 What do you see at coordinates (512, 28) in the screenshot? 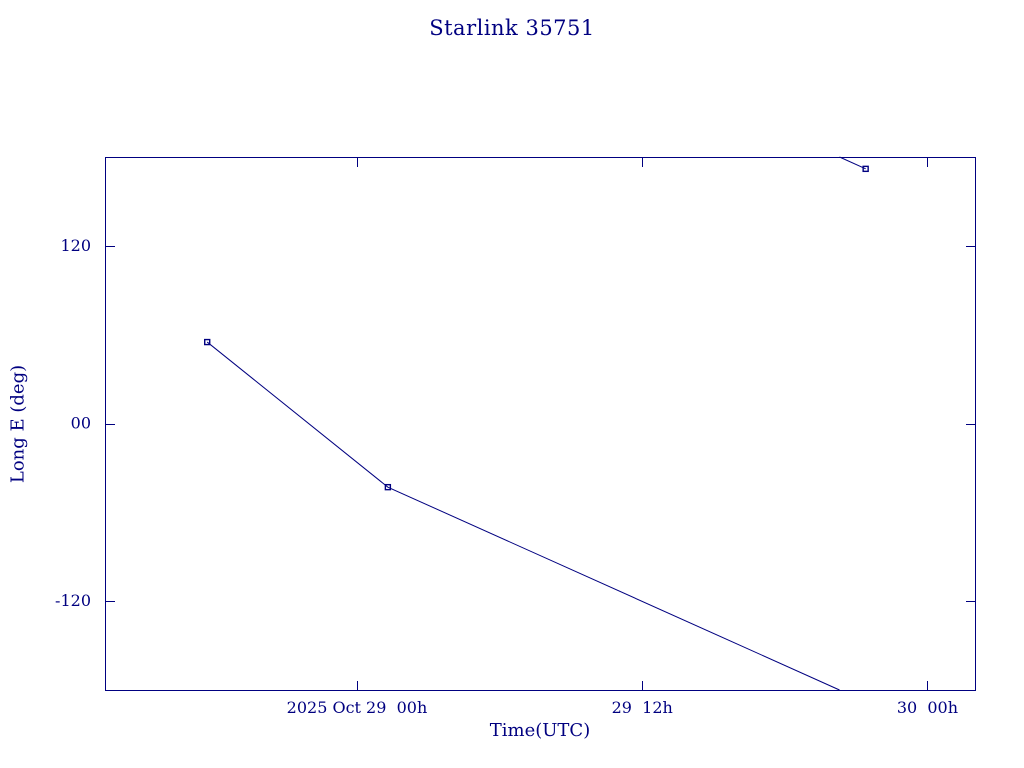
I see `chart-title: Starlink 35751` at bounding box center [512, 28].